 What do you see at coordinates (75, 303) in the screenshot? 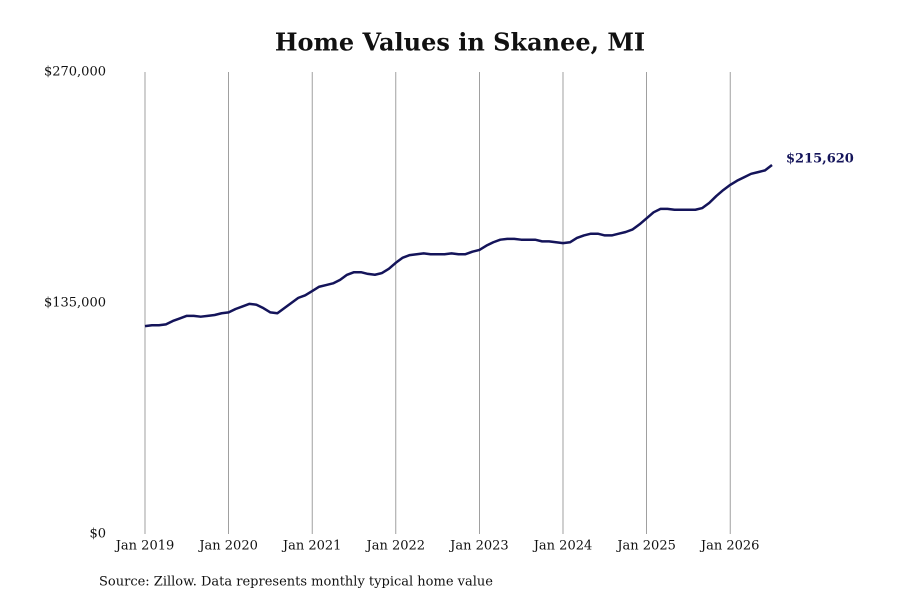
I see `y-tick-label: $135,000` at bounding box center [75, 303].